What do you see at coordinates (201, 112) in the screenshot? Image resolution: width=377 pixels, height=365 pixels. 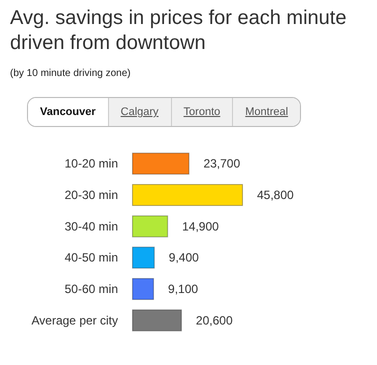 I see `text: Toronto` at bounding box center [201, 112].